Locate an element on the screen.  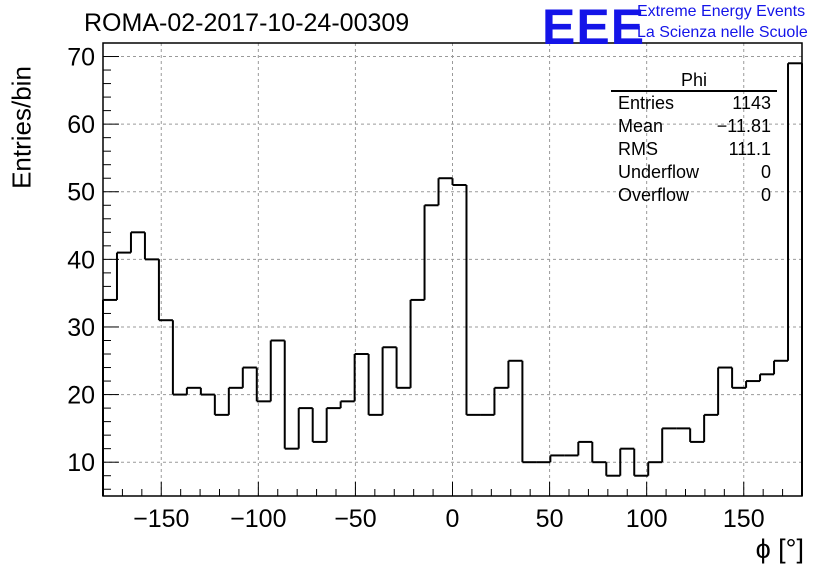
y-tick-label: 70 is located at coordinates (81, 58).